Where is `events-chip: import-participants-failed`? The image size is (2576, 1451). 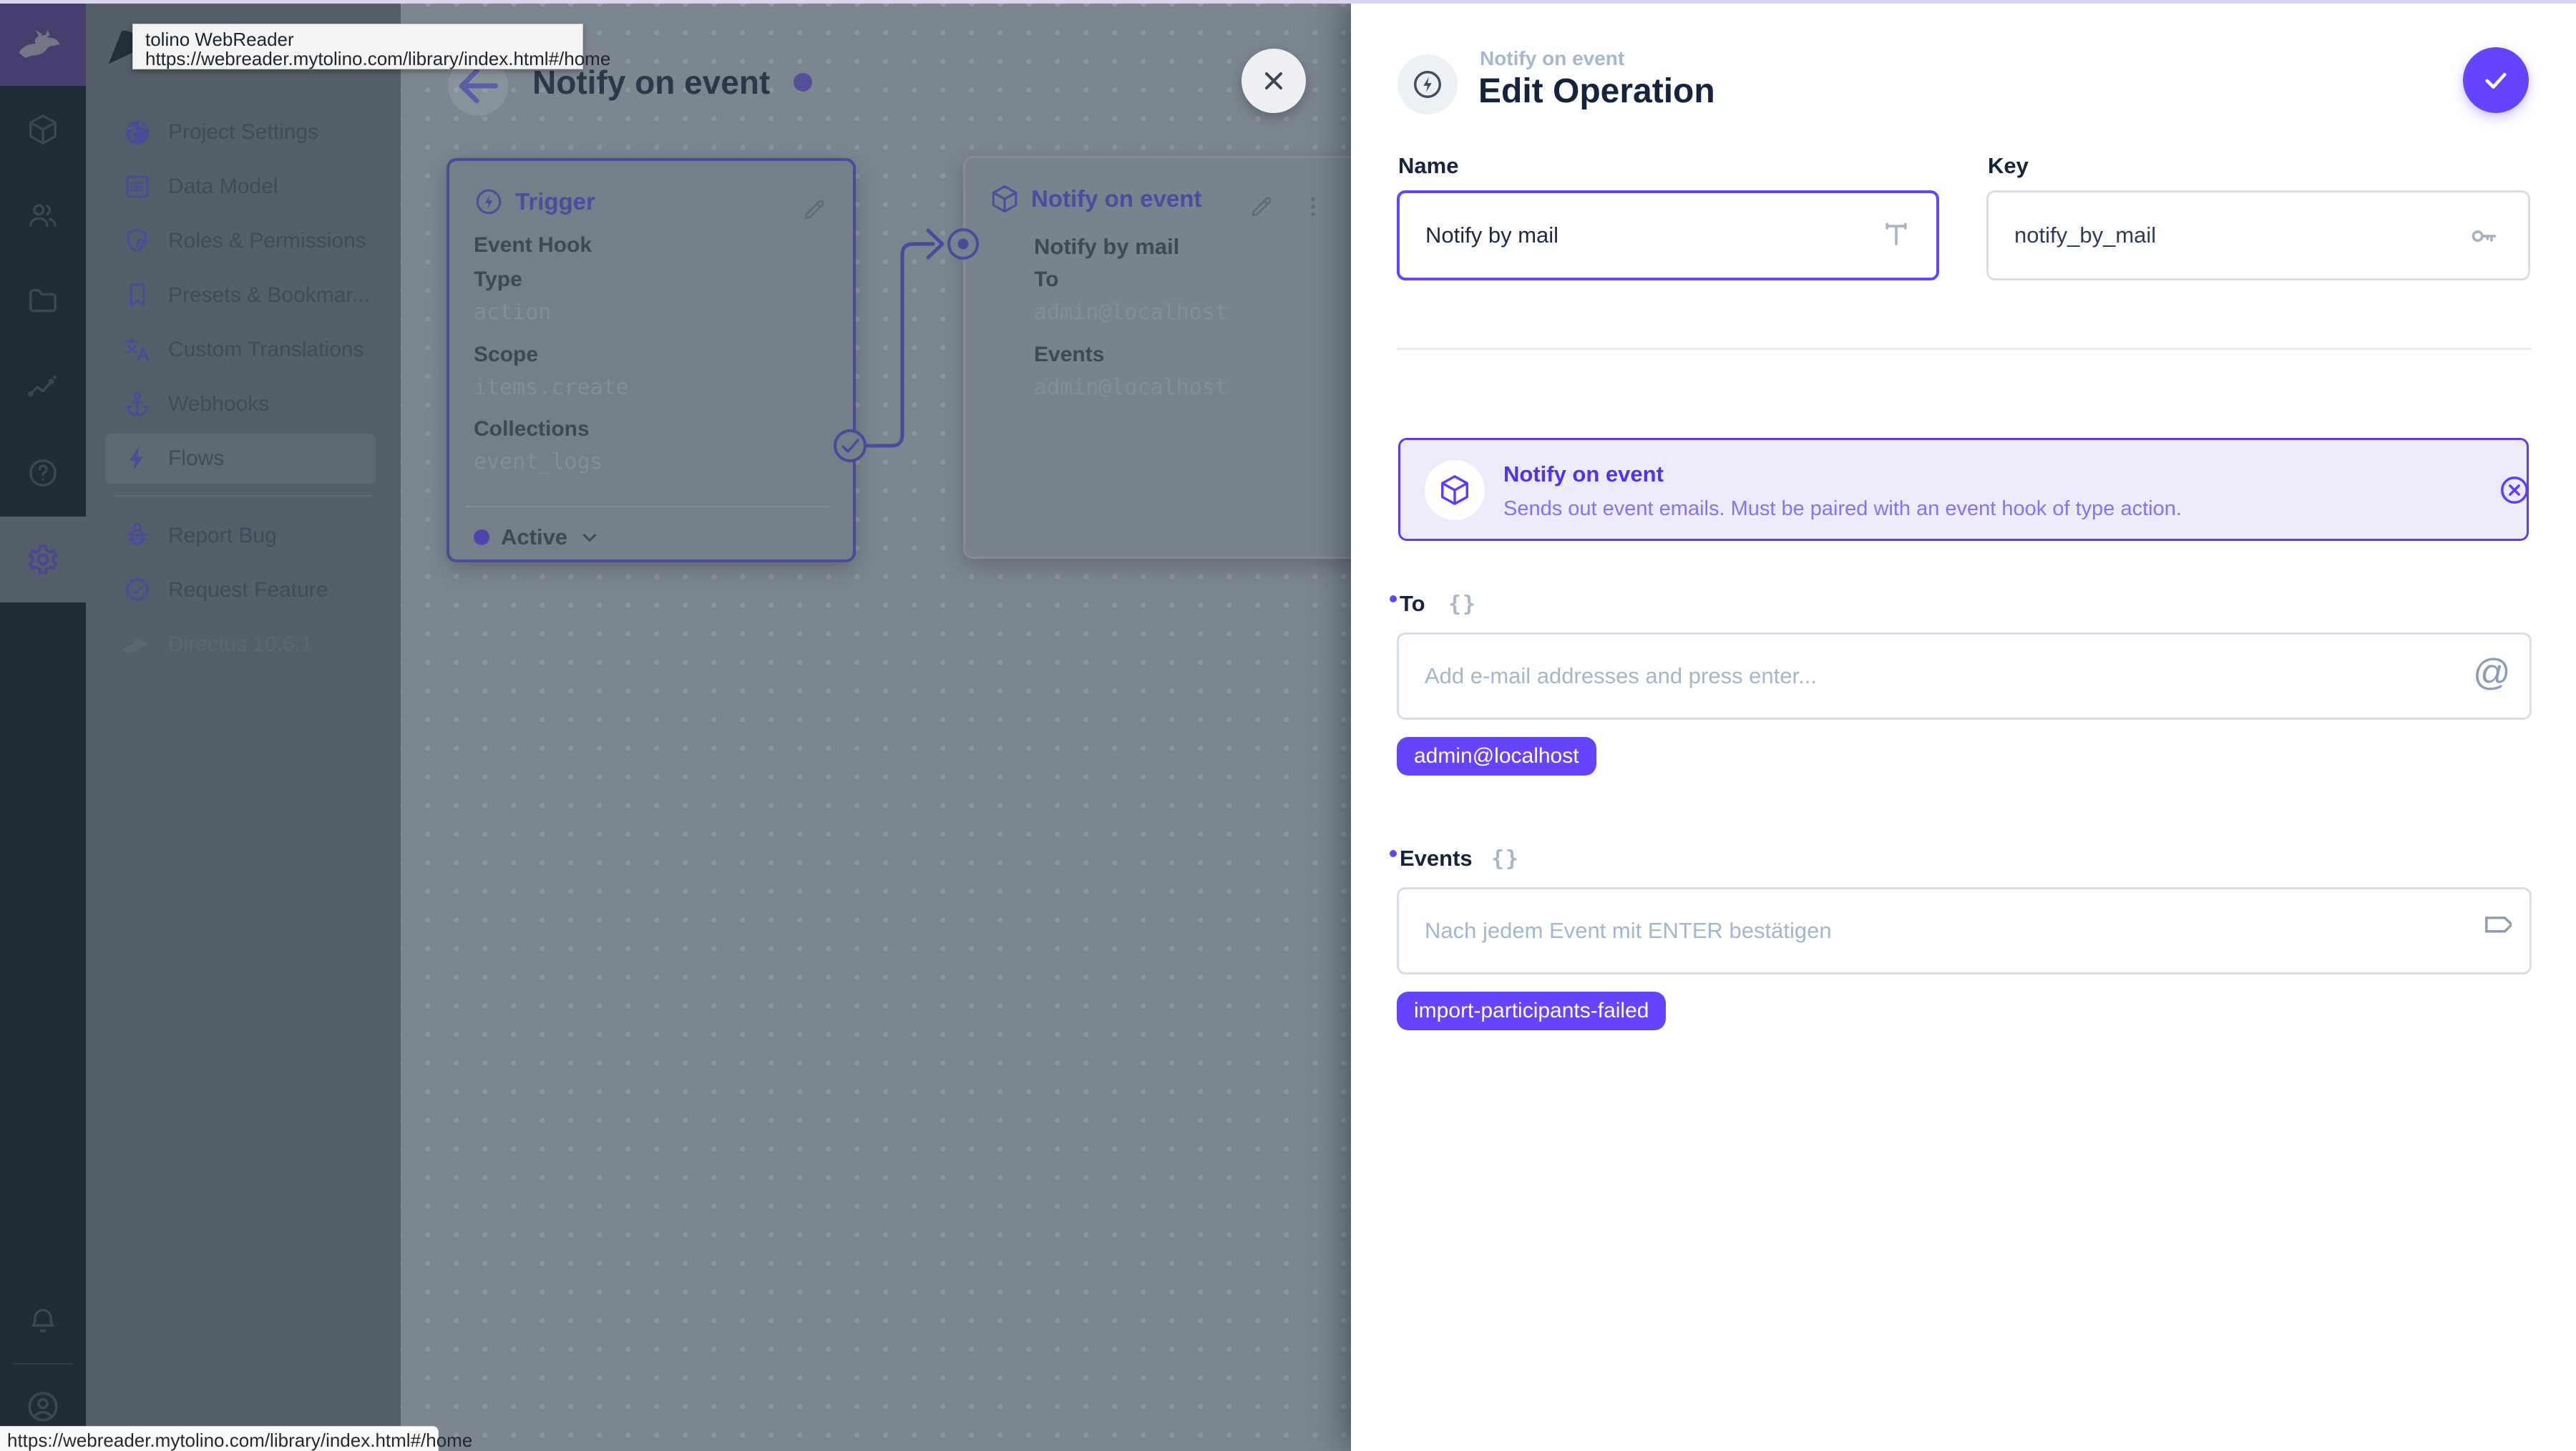 events-chip: import-participants-failed is located at coordinates (1532, 1011).